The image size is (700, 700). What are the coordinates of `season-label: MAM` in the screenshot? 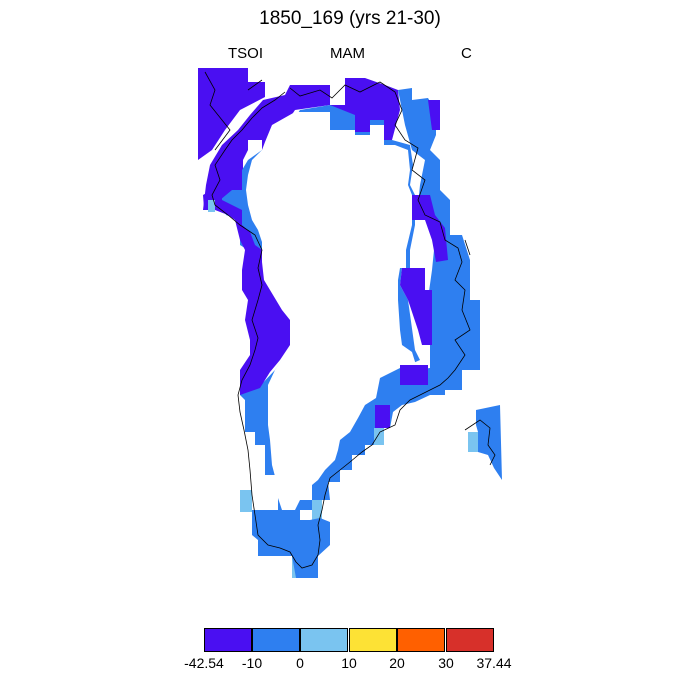 It's located at (347, 53).